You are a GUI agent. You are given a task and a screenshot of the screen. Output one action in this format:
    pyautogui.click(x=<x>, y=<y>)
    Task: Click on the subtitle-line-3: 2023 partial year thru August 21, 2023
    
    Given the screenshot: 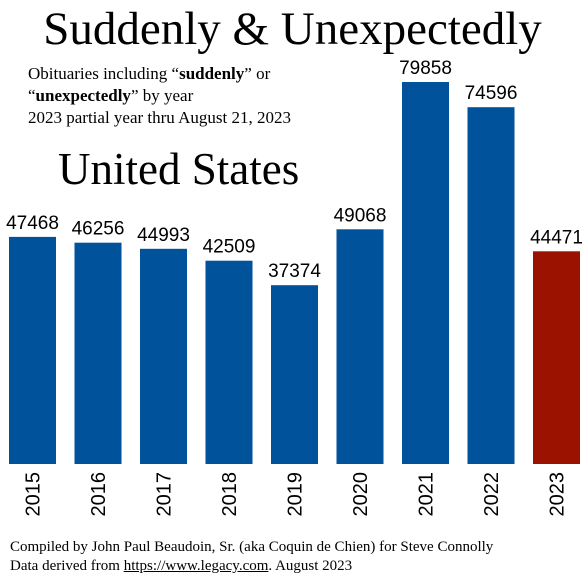 What is the action you would take?
    pyautogui.click(x=159, y=117)
    